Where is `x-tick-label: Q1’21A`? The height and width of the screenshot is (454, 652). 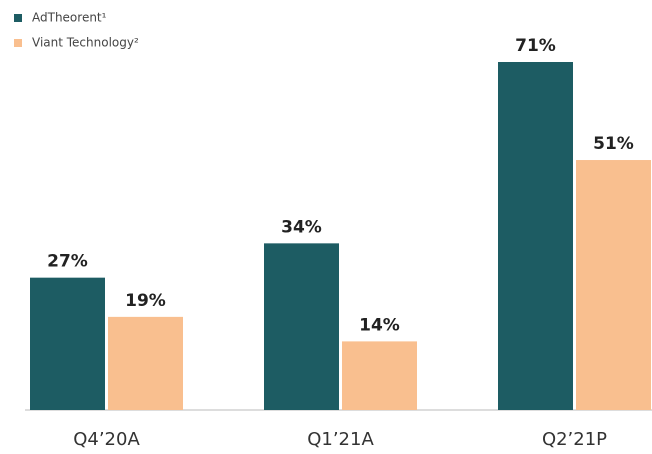 x-tick-label: Q1’21A is located at coordinates (340, 439).